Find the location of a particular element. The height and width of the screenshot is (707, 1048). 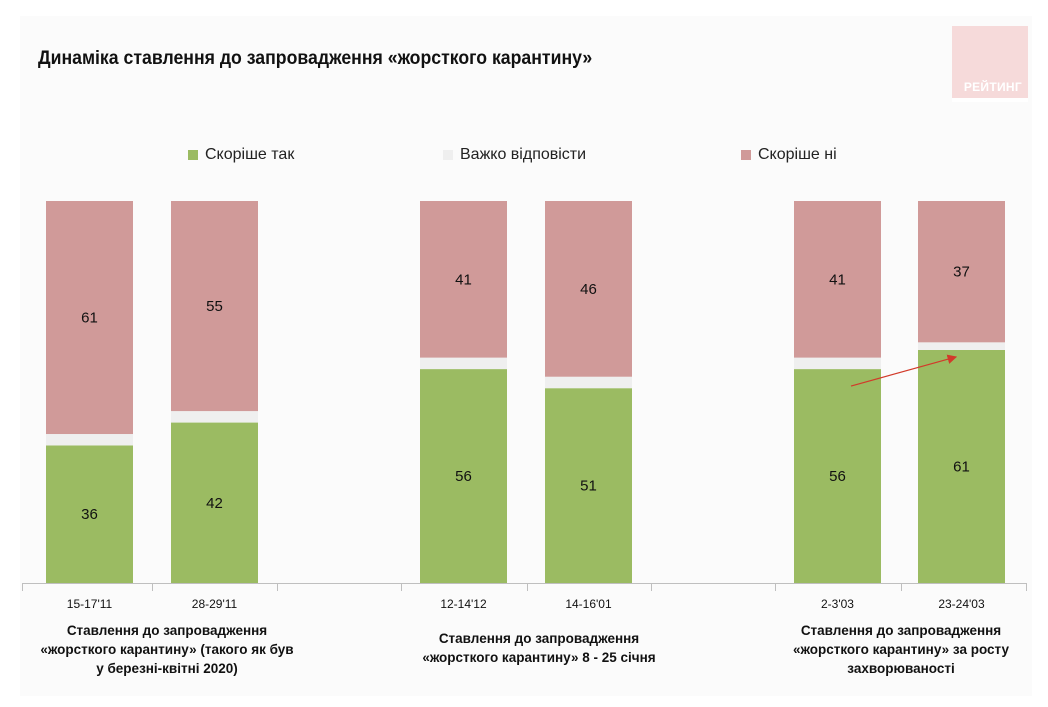

group-caption-1-line: у березні-квітні 2020) is located at coordinates (167, 668).